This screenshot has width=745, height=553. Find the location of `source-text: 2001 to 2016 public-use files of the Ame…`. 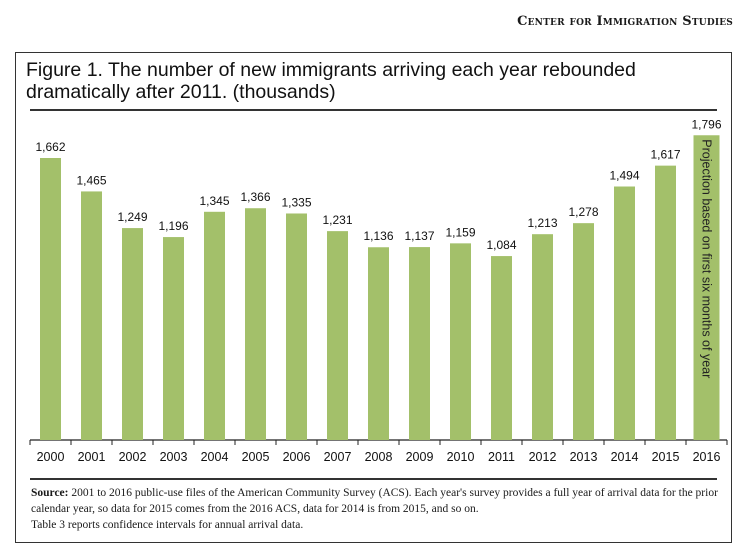

source-text: 2001 to 2016 public-use files of the Ame… is located at coordinates (374, 501).